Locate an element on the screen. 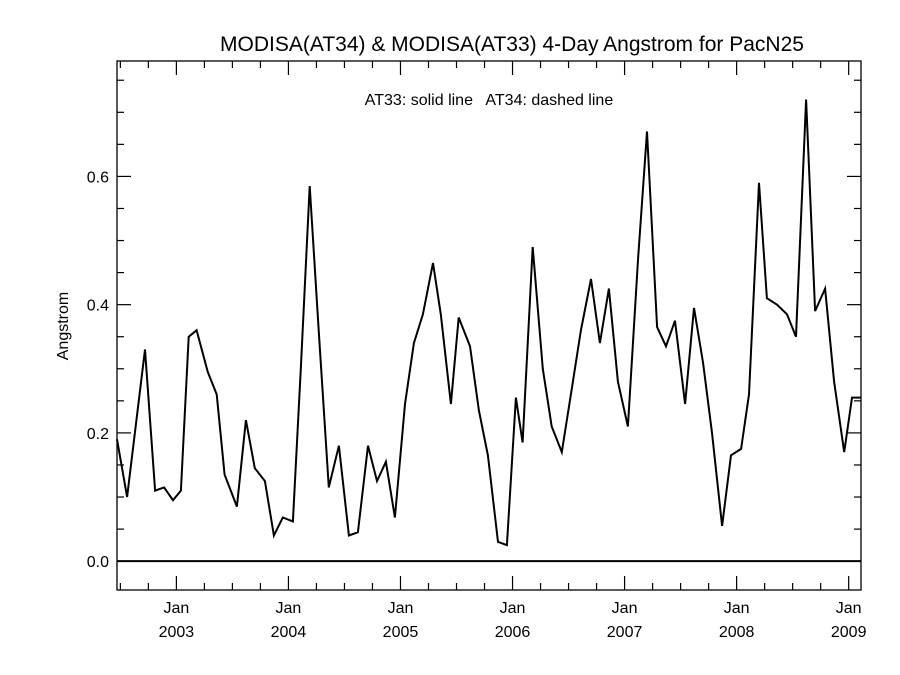  x-tick-year-label: 2005 is located at coordinates (401, 632).